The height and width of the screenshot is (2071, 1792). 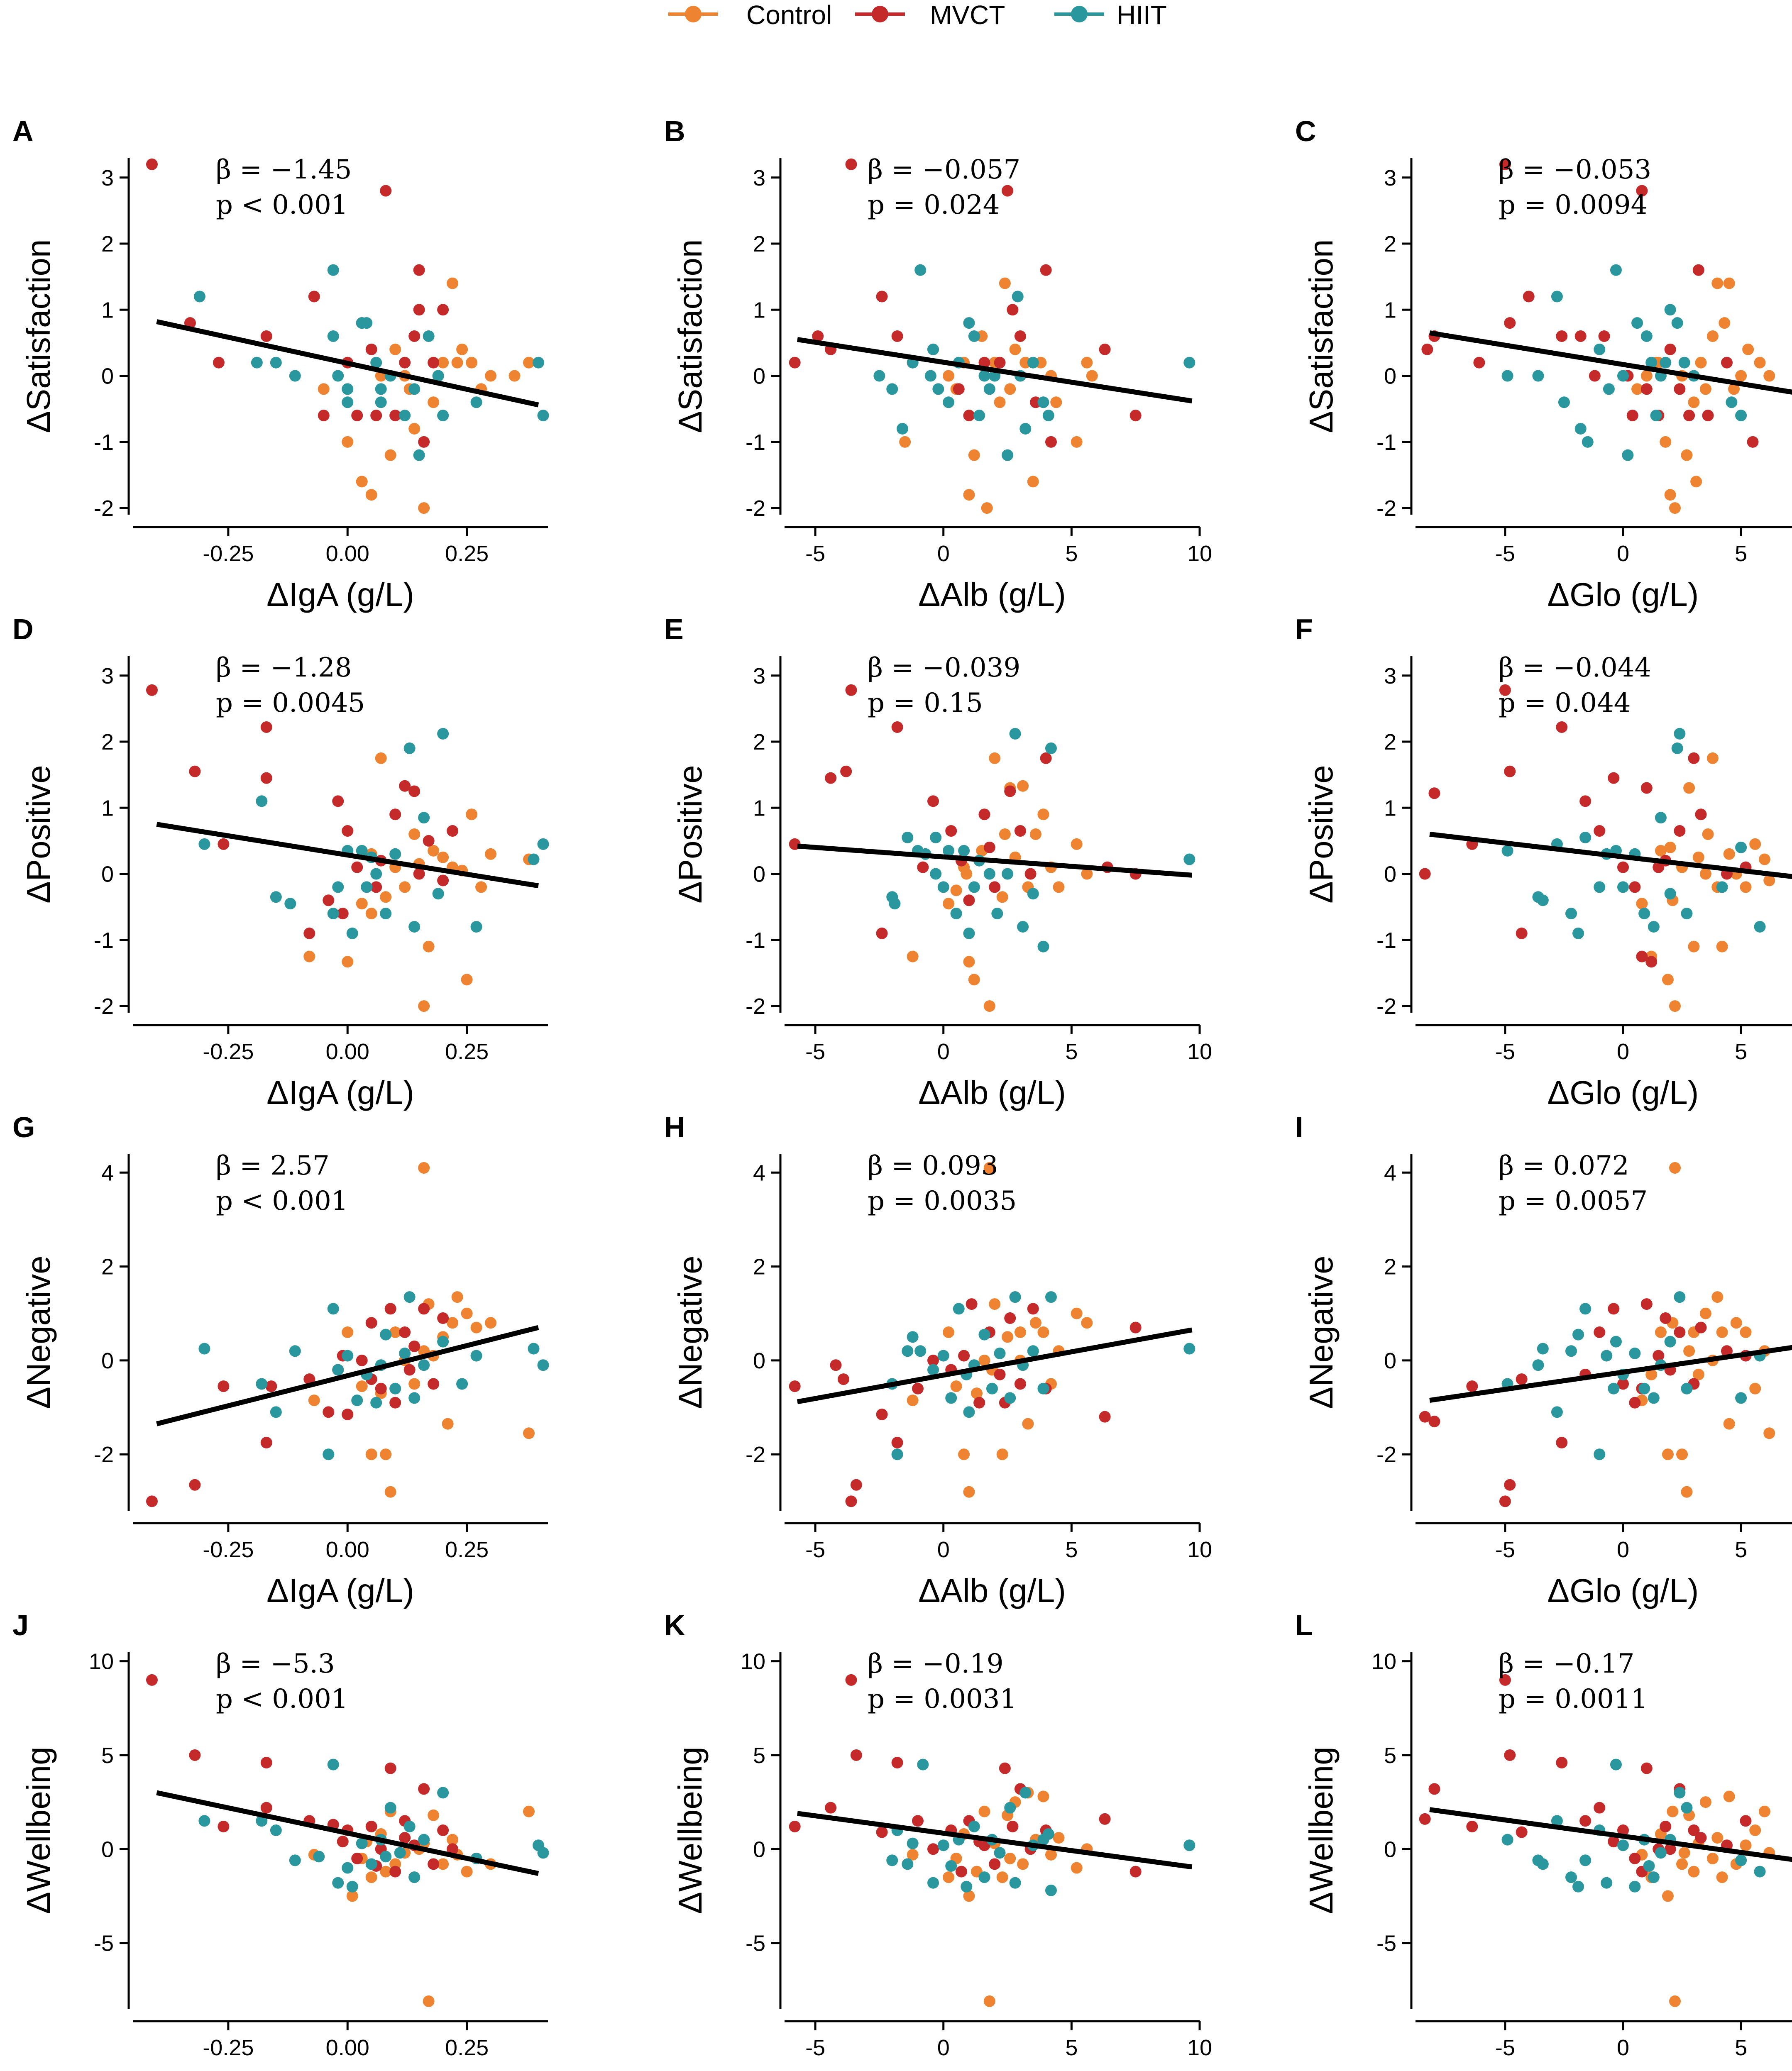 I want to click on y-tick-label-c: 0, so click(x=1390, y=376).